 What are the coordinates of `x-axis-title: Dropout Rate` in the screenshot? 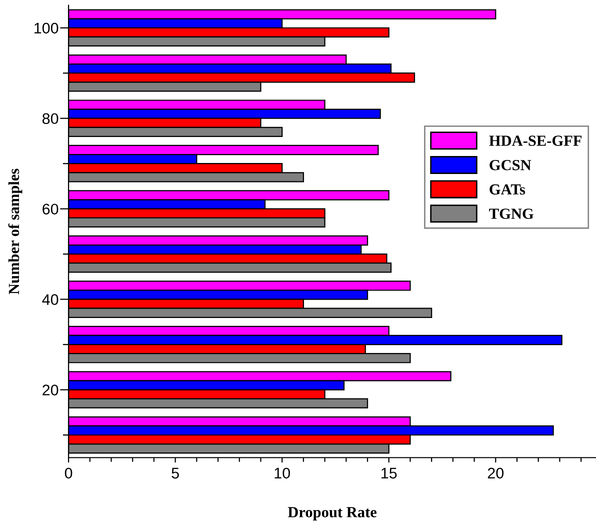 It's located at (332, 513).